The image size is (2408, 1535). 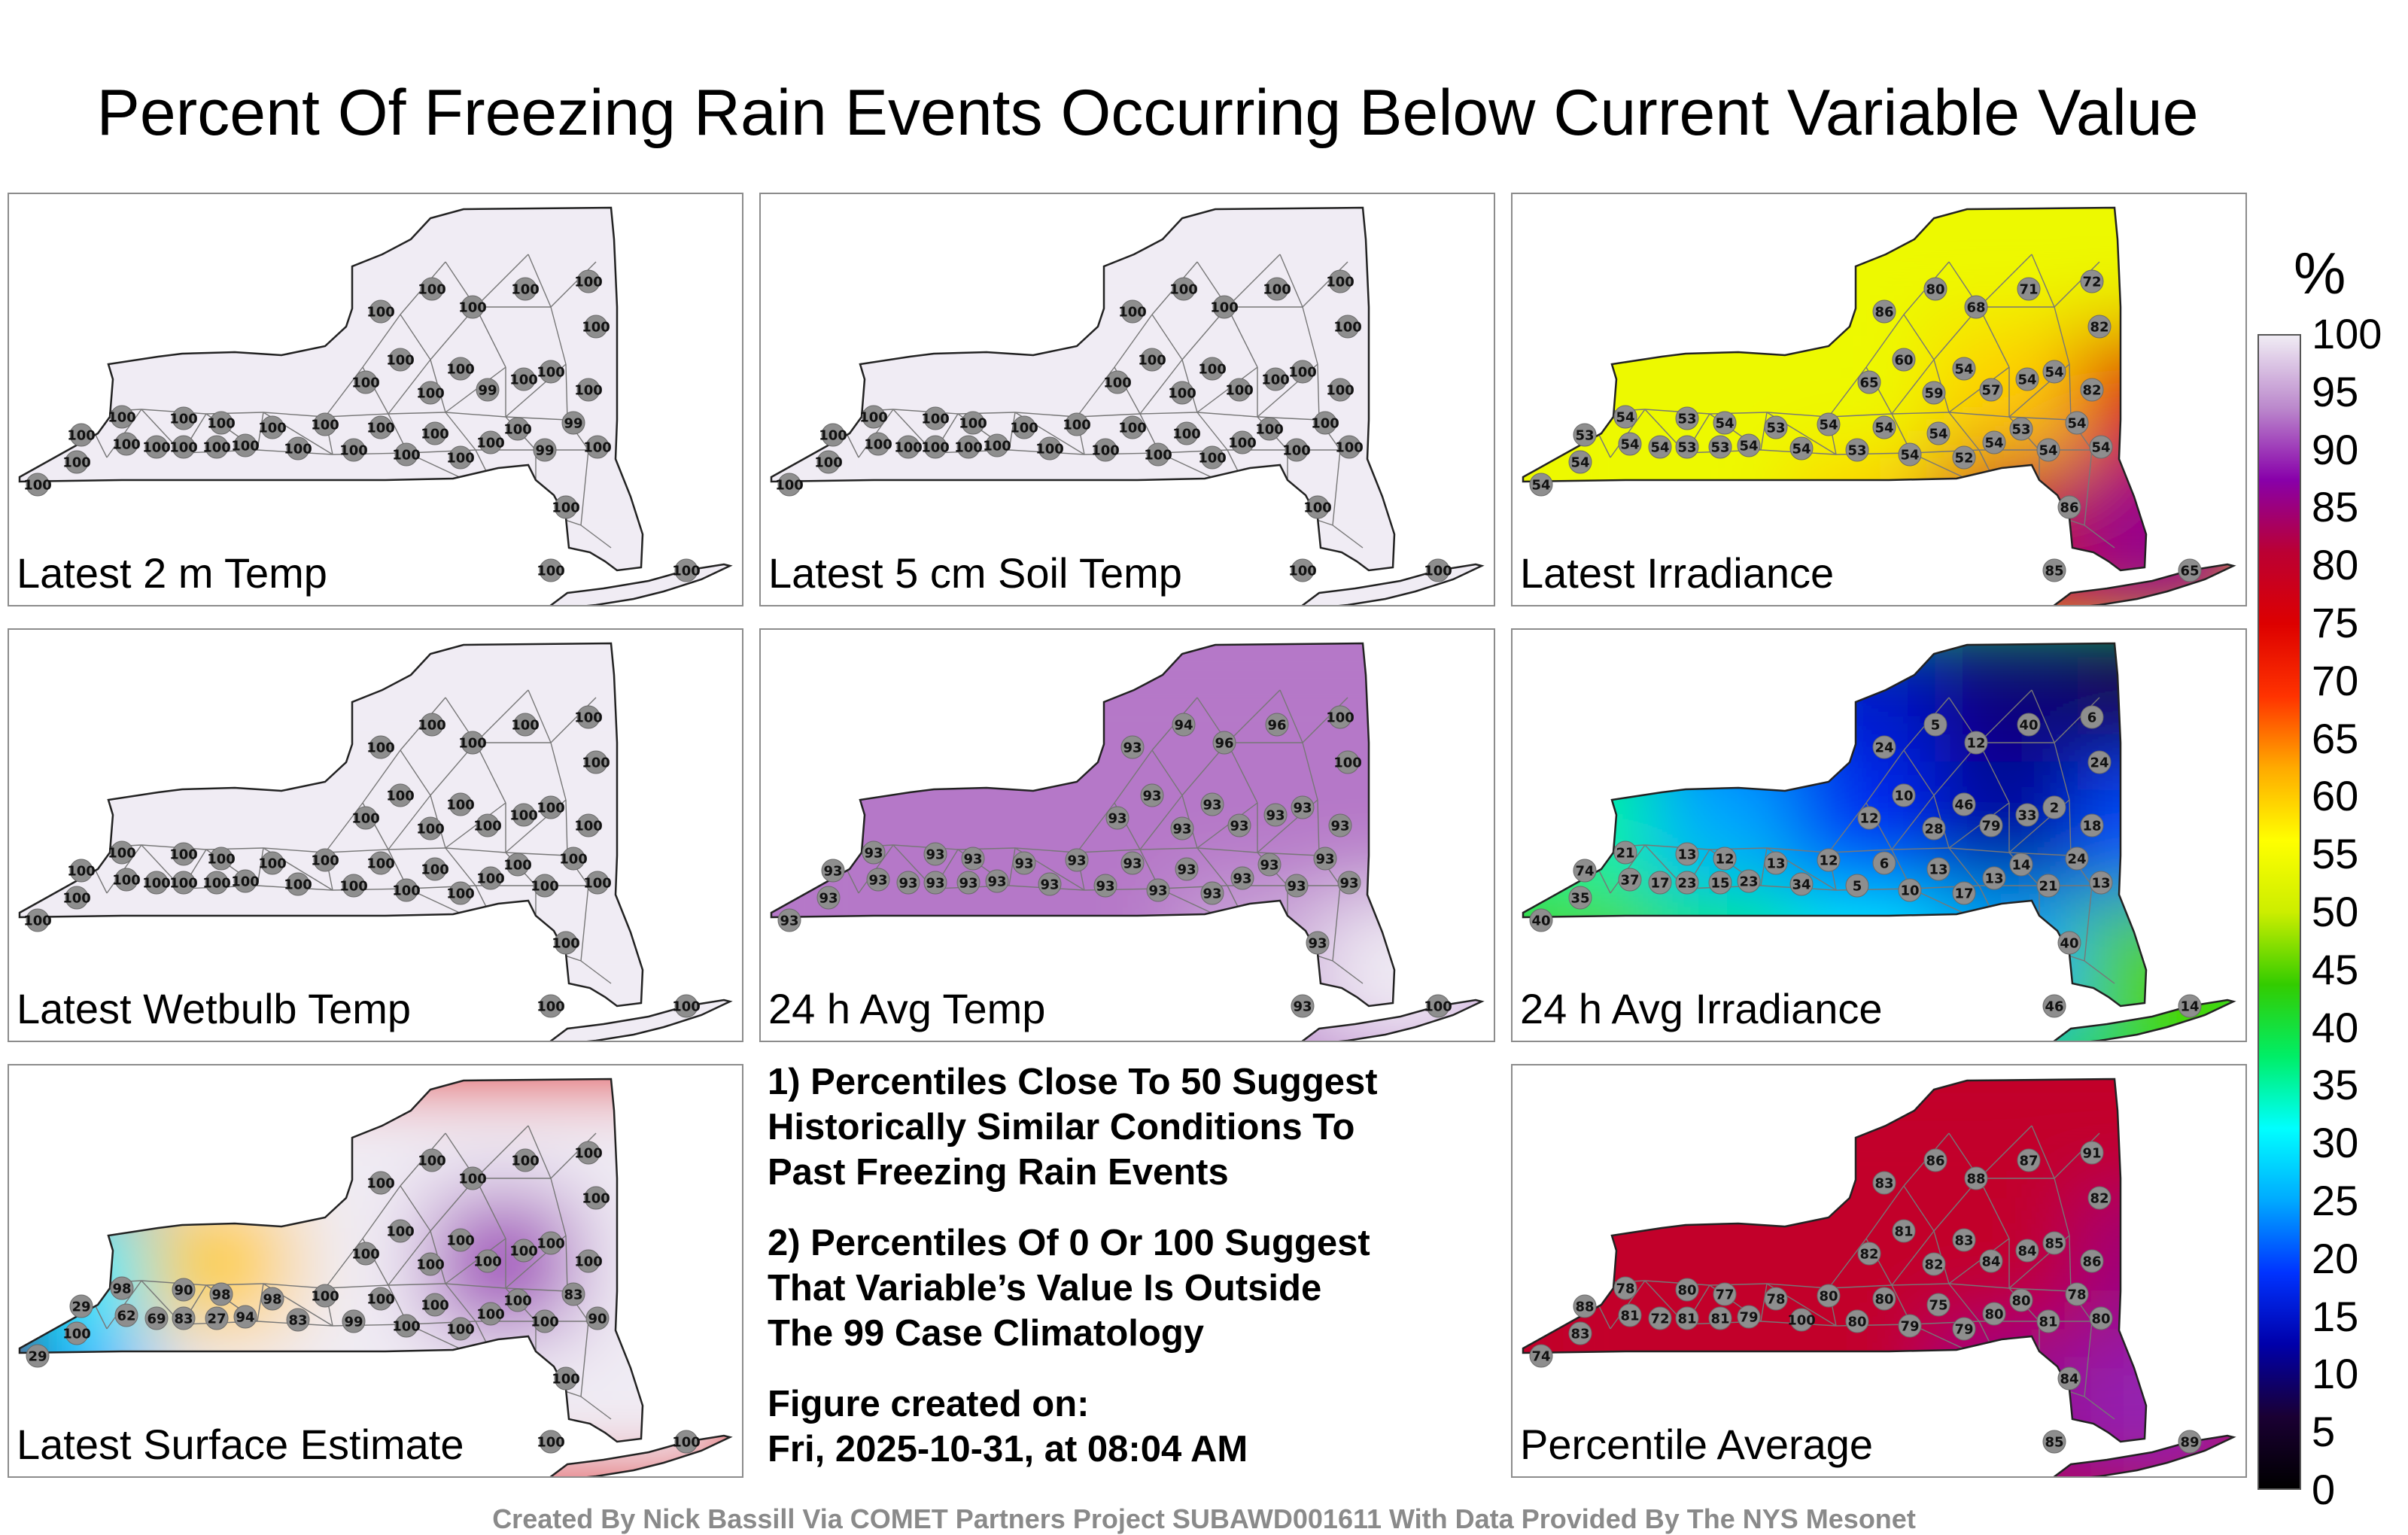 What do you see at coordinates (184, 1290) in the screenshot?
I see `station-marker: 90` at bounding box center [184, 1290].